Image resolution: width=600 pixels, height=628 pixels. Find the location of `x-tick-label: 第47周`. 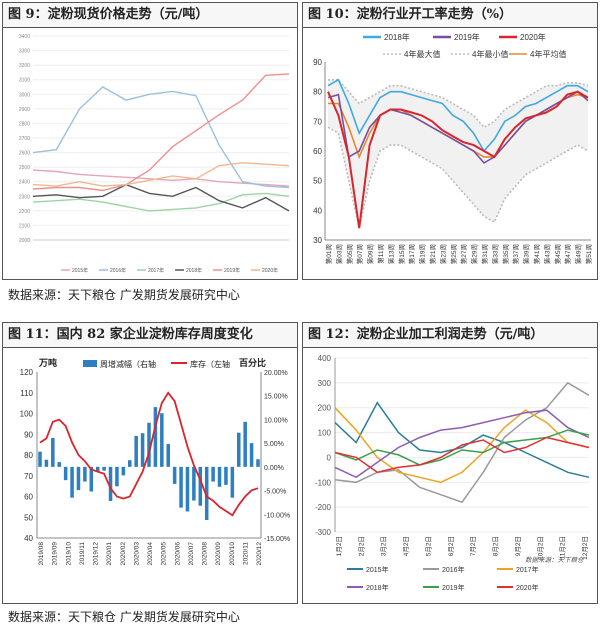

x-tick-label: 第47周 is located at coordinates (567, 254).